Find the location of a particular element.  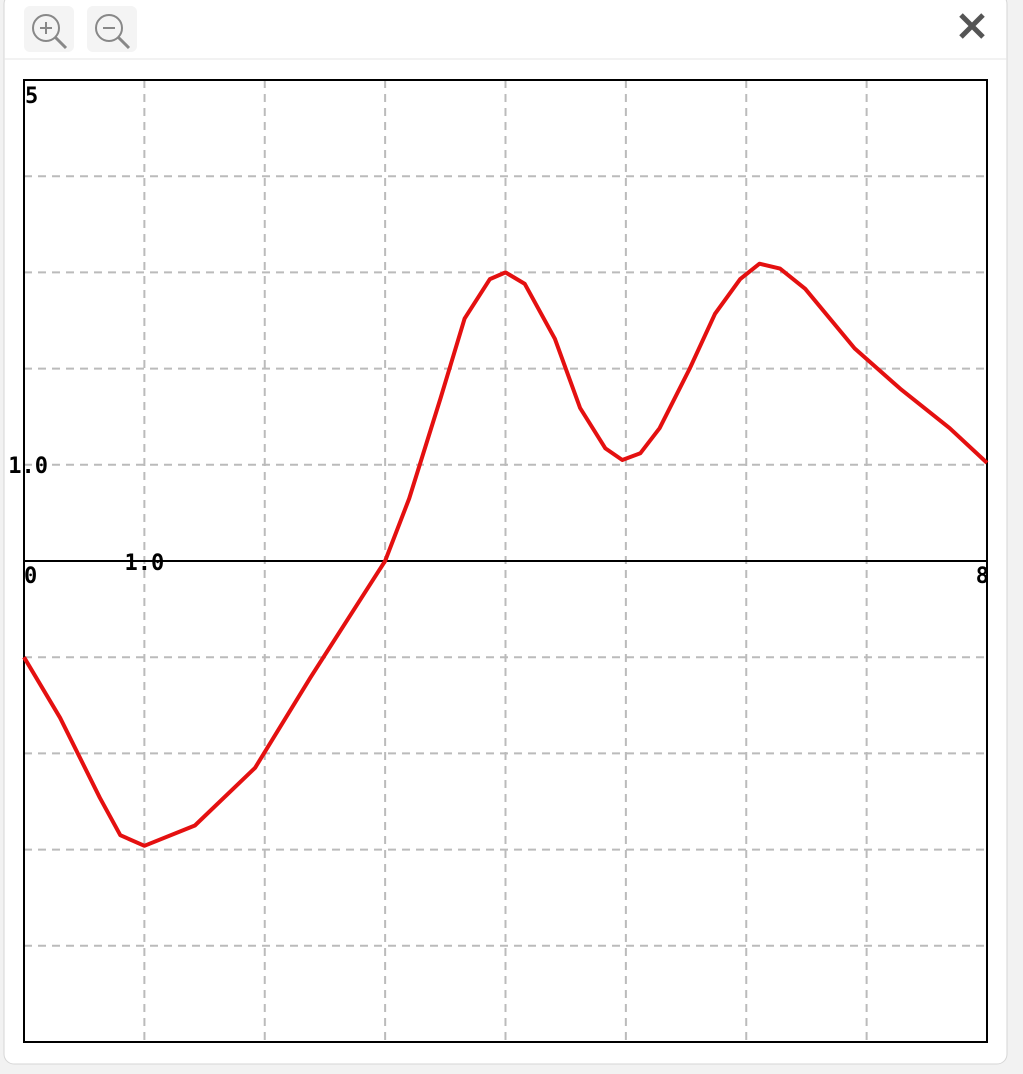

x-tick-label: 0 is located at coordinates (30, 576).